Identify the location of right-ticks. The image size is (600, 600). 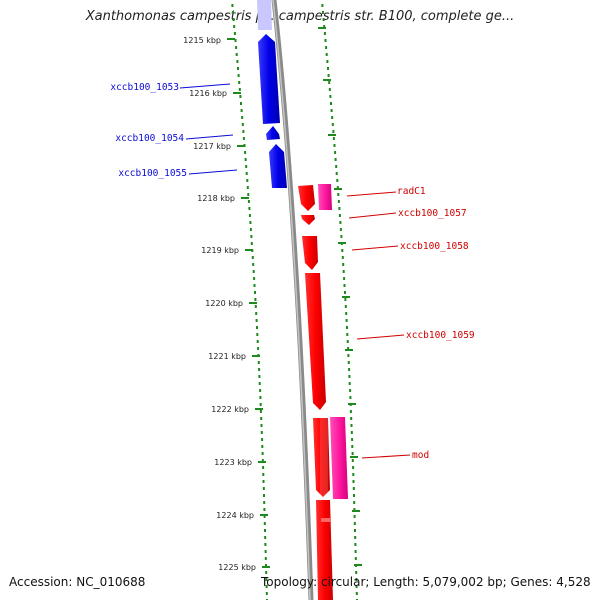
(340, 296).